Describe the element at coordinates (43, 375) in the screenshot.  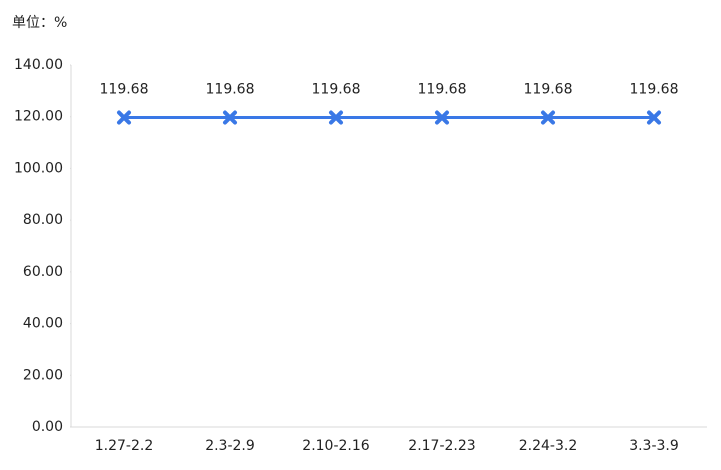
I see `y-tick-label: 20.00` at that location.